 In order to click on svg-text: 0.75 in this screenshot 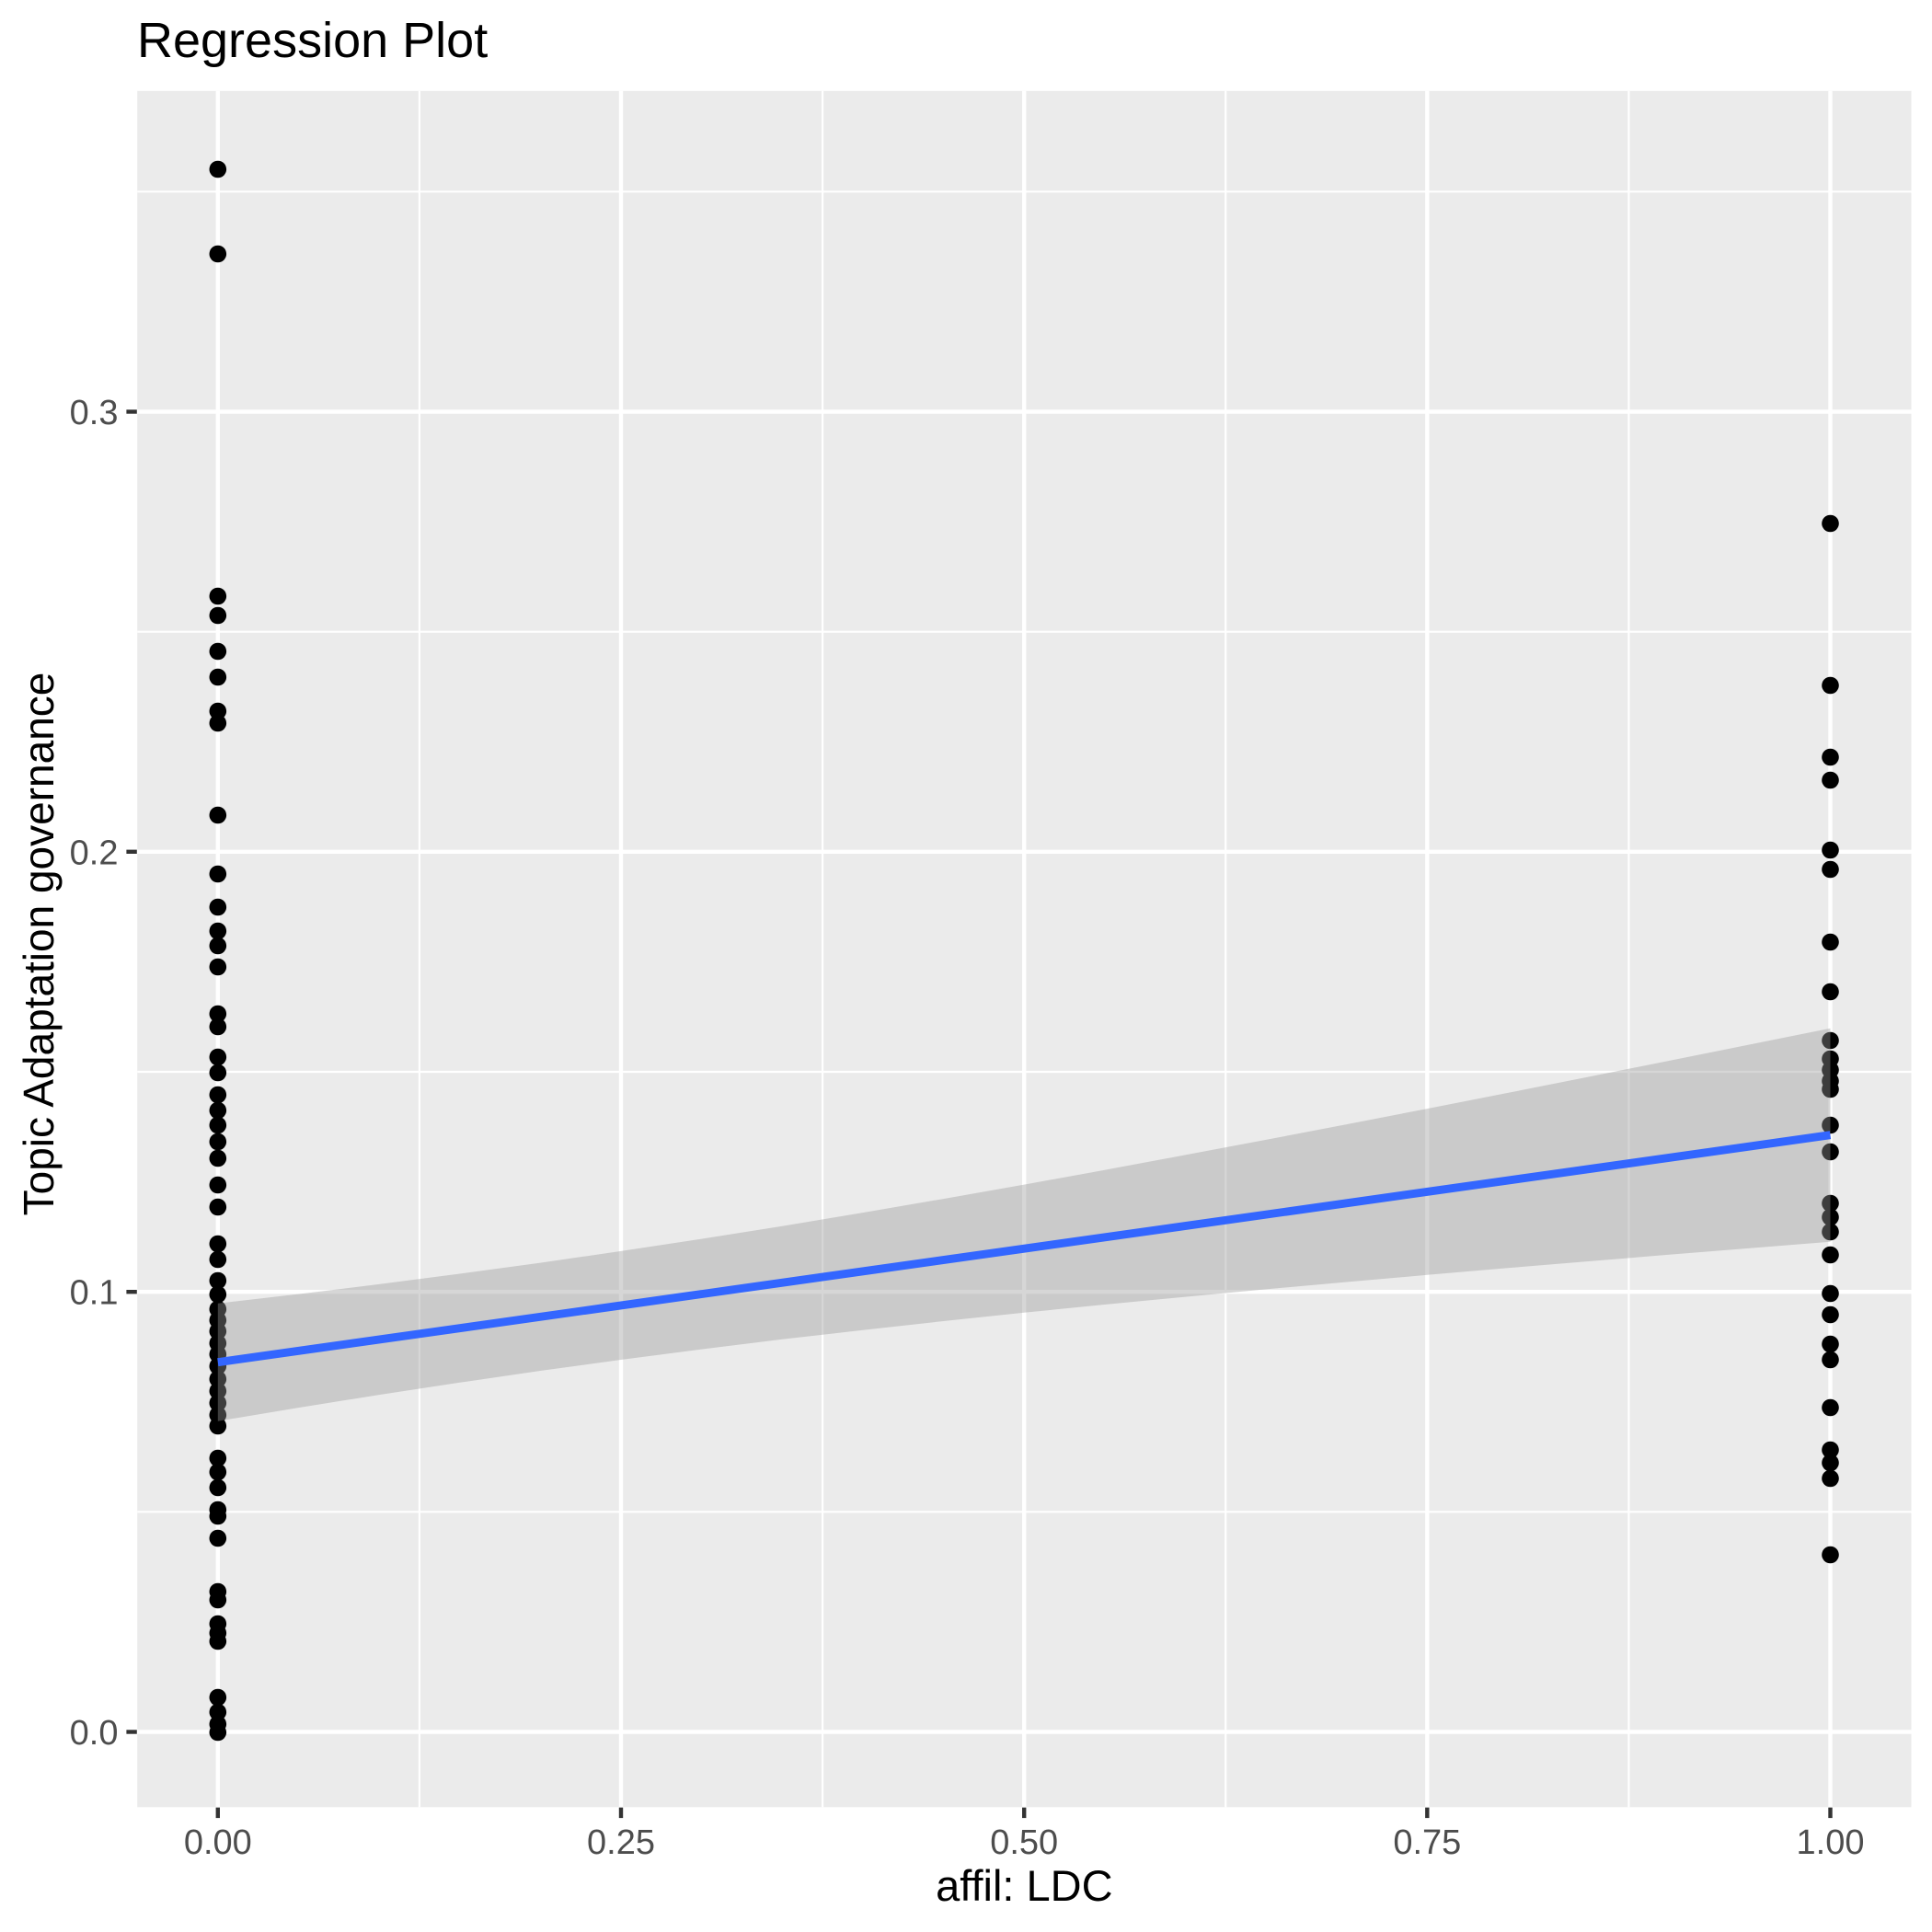, I will do `click(1427, 1842)`.